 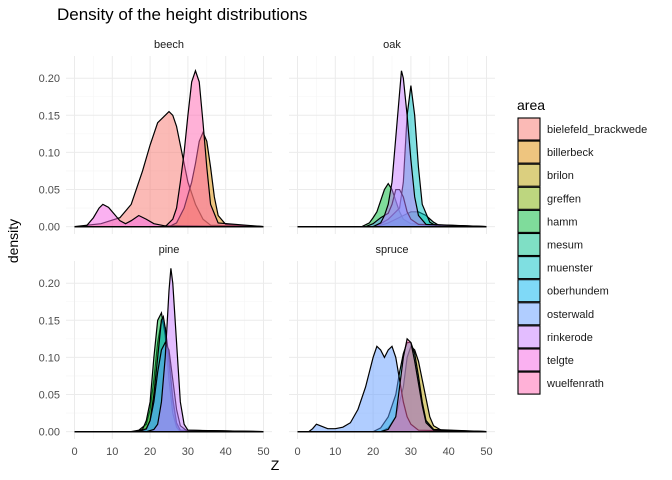 I want to click on legend-item-muenster: muenster, so click(x=555, y=268).